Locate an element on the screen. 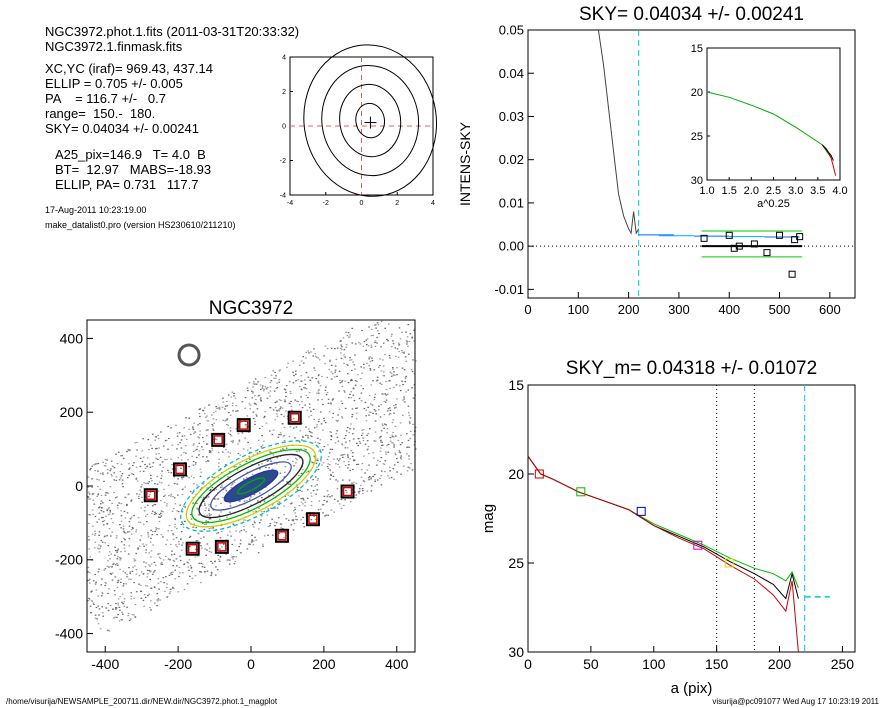  mag-x-label: 100 is located at coordinates (654, 664).